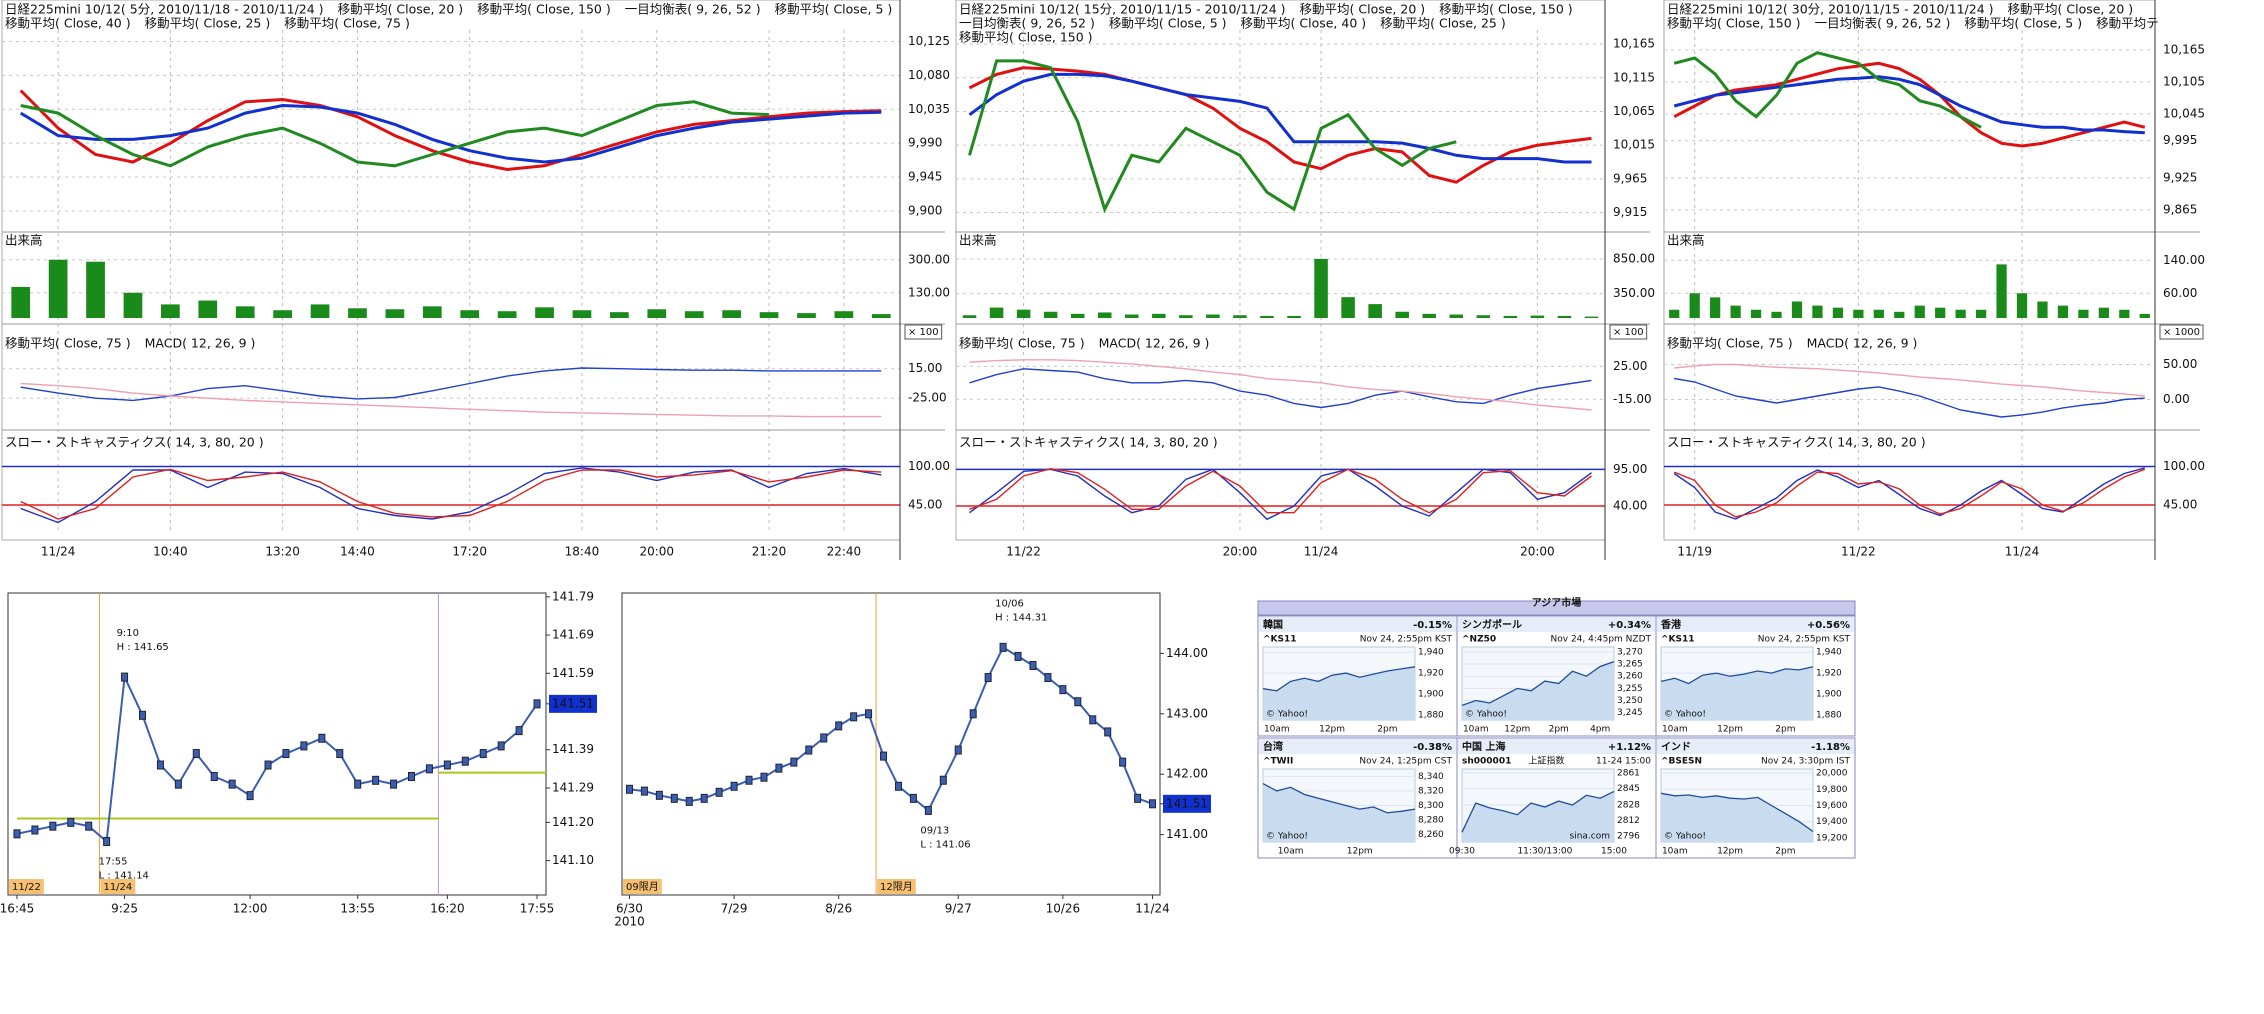 Image resolution: width=2264 pixels, height=1014 pixels. Describe the element at coordinates (1629, 625) in the screenshot. I see `market-change: +0.34%` at that location.